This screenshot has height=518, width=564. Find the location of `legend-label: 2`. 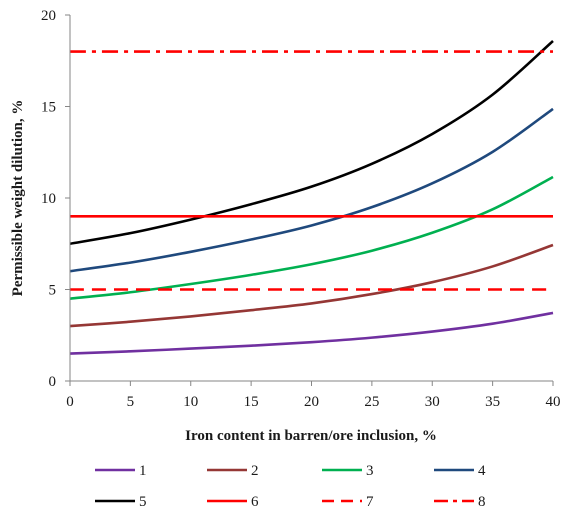

legend-label: 2 is located at coordinates (255, 471).